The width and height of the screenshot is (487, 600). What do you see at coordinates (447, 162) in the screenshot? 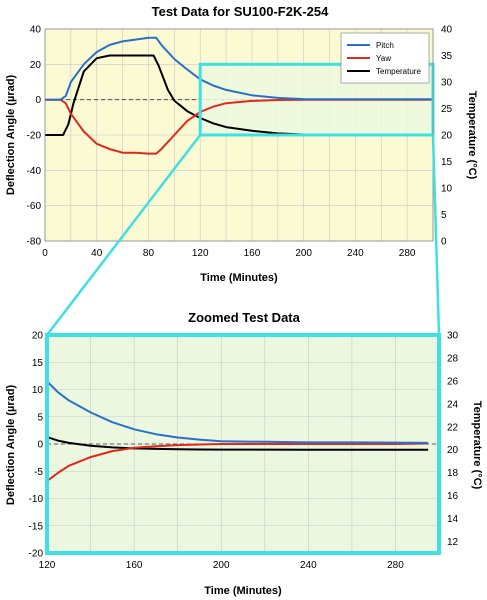
I see `y2-tick-label: 15` at bounding box center [447, 162].